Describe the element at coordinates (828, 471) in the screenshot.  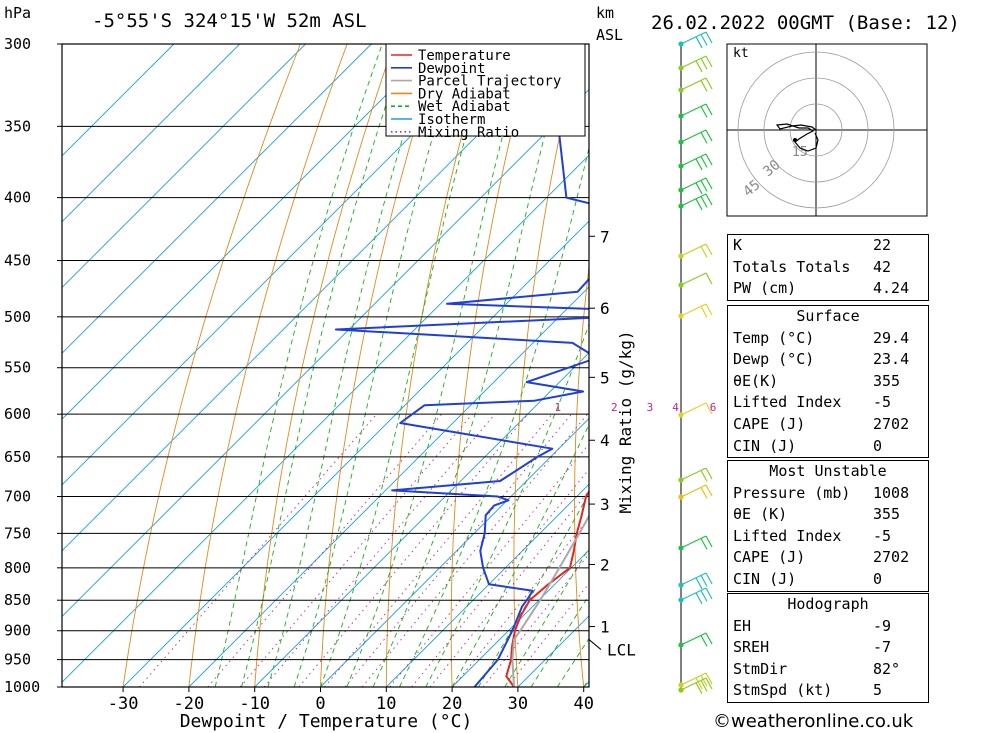
I see `most-unstable-title: Most Unstable` at that location.